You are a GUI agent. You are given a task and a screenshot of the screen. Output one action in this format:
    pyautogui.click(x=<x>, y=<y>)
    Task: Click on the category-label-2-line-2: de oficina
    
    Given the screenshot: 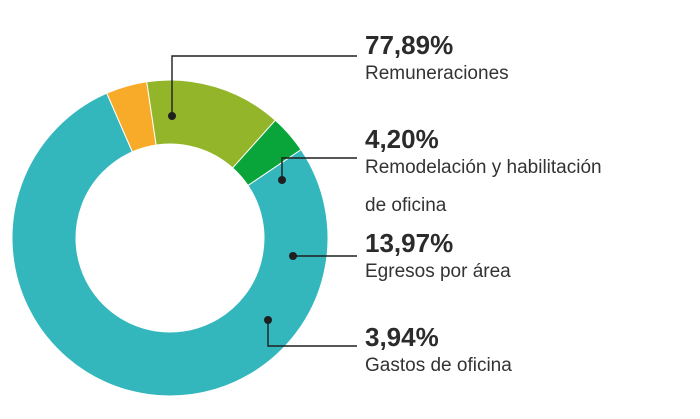 What is the action you would take?
    pyautogui.click(x=406, y=205)
    